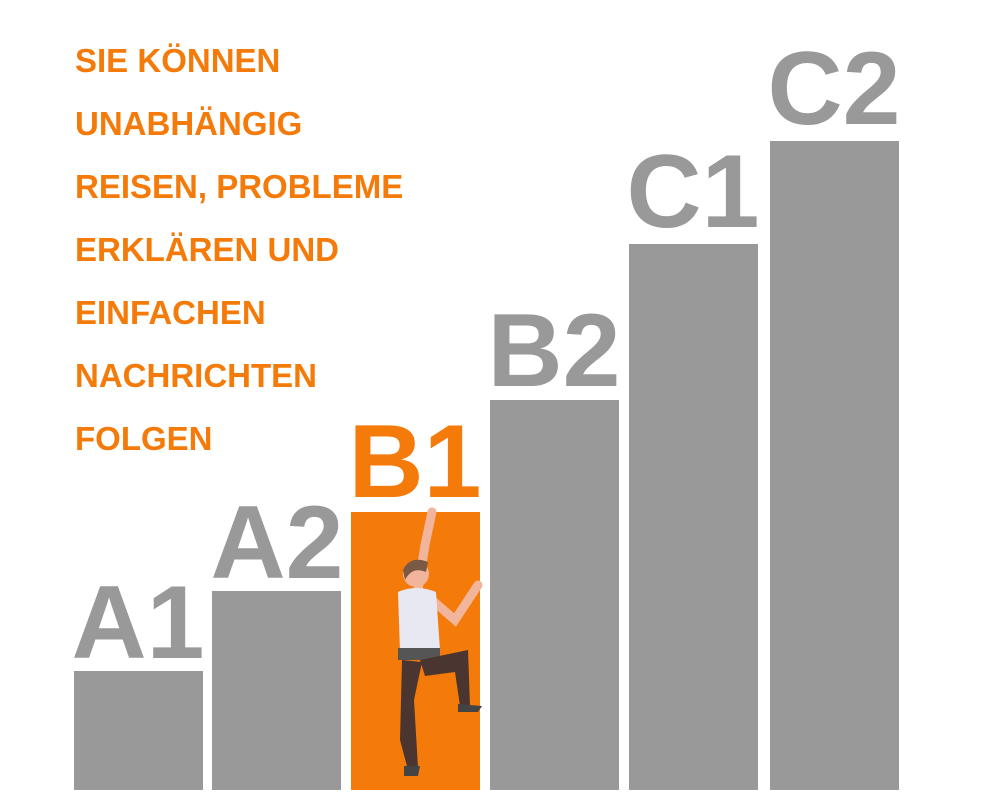 This screenshot has width=990, height=800. I want to click on description-line: EINFACHEN, so click(170, 312).